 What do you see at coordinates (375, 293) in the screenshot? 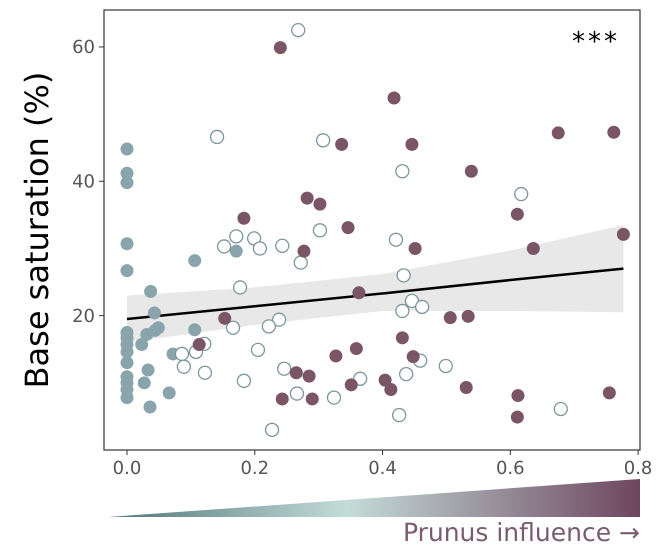
I see `line-series` at bounding box center [375, 293].